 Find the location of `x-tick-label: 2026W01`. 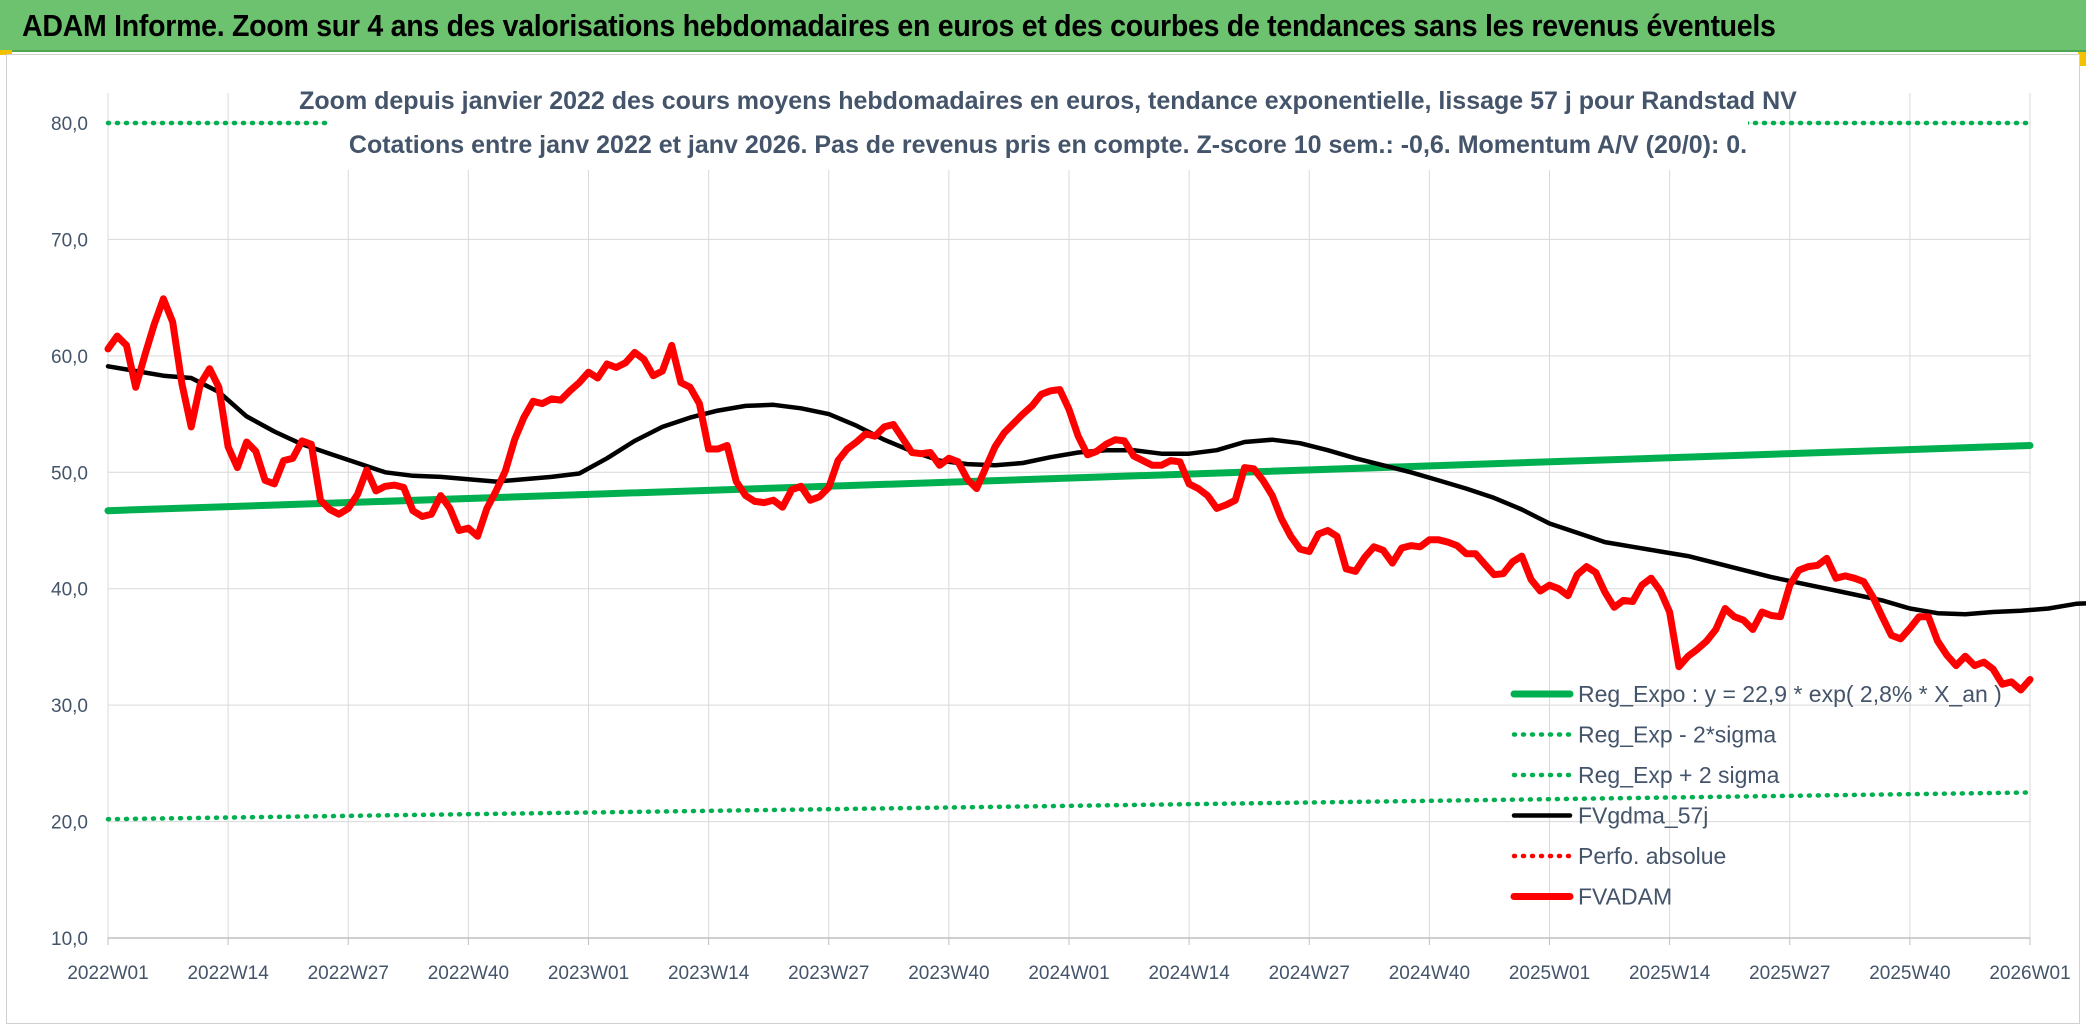

x-tick-label: 2026W01 is located at coordinates (2029, 973).